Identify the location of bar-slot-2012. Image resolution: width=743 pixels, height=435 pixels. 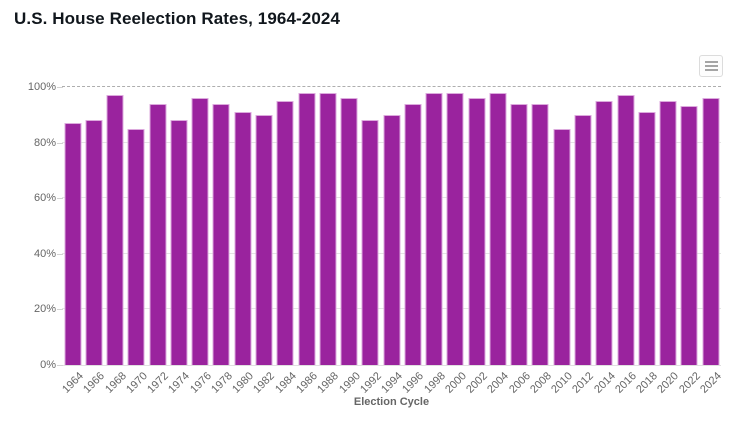
(582, 226).